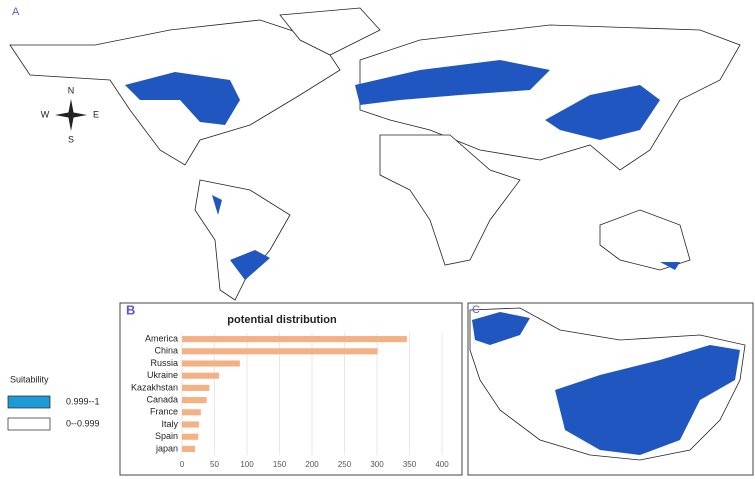 The image size is (755, 479). What do you see at coordinates (280, 464) in the screenshot?
I see `x-tick-label: 150` at bounding box center [280, 464].